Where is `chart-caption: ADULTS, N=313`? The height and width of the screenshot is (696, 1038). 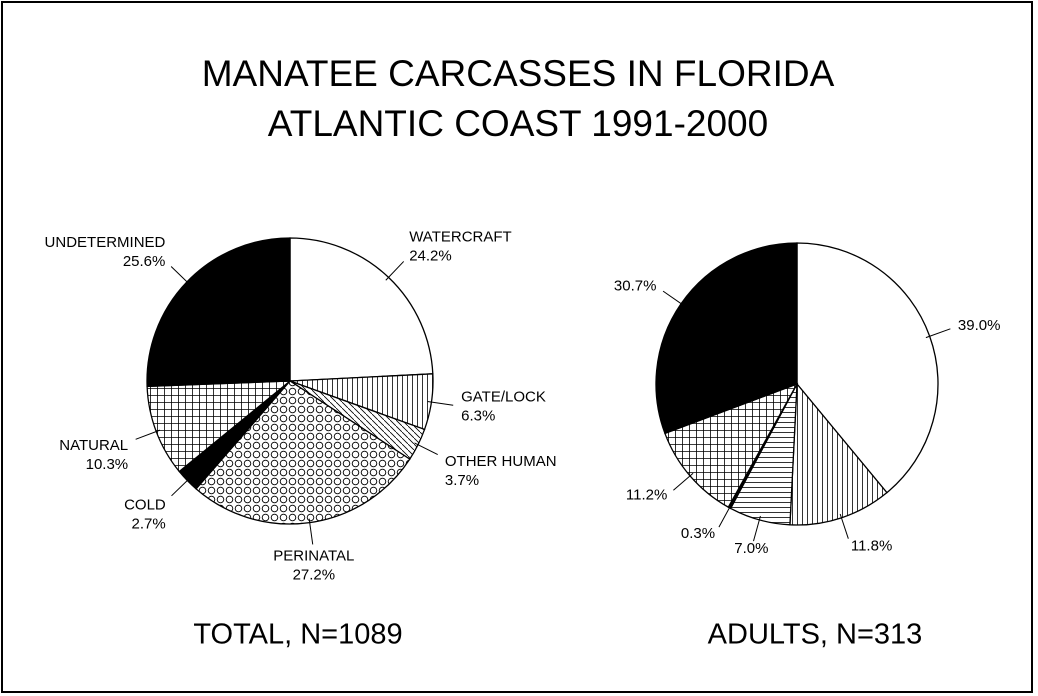 chart-caption: ADULTS, N=313 is located at coordinates (815, 635).